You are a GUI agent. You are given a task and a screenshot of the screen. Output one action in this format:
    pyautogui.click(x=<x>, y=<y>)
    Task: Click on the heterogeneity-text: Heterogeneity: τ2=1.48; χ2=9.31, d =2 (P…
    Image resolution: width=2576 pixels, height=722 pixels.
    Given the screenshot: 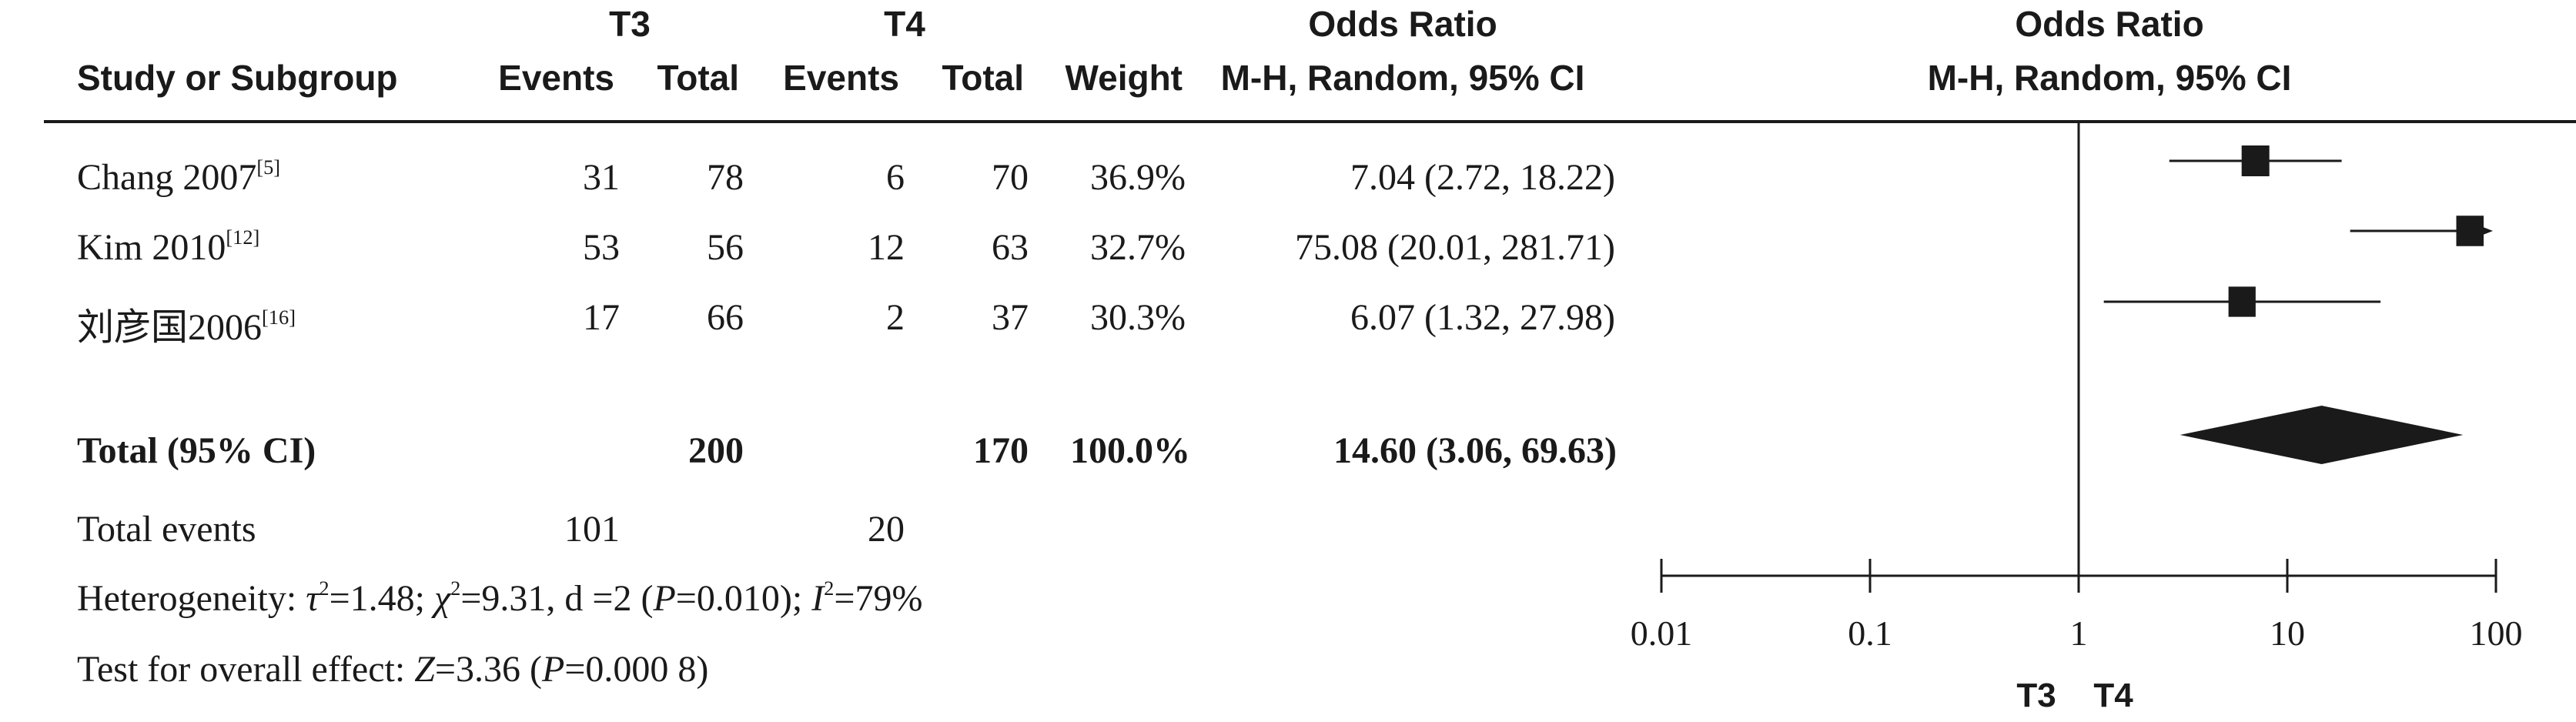 What is the action you would take?
    pyautogui.click(x=500, y=598)
    